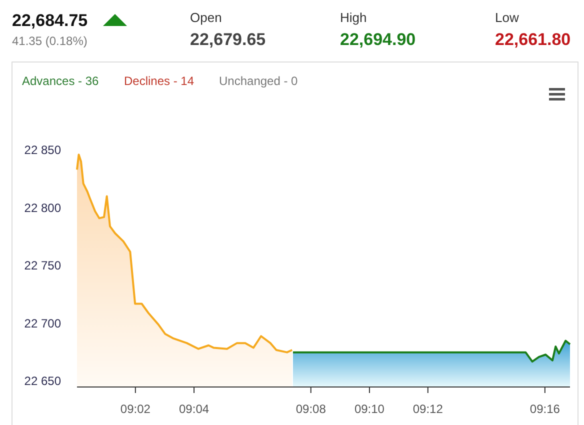 The height and width of the screenshot is (425, 584). What do you see at coordinates (206, 17) in the screenshot?
I see `text: Open` at bounding box center [206, 17].